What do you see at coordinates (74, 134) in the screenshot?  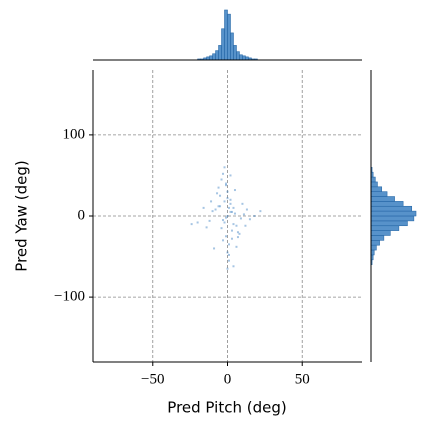 I see `y-tick-label: 100` at bounding box center [74, 134].